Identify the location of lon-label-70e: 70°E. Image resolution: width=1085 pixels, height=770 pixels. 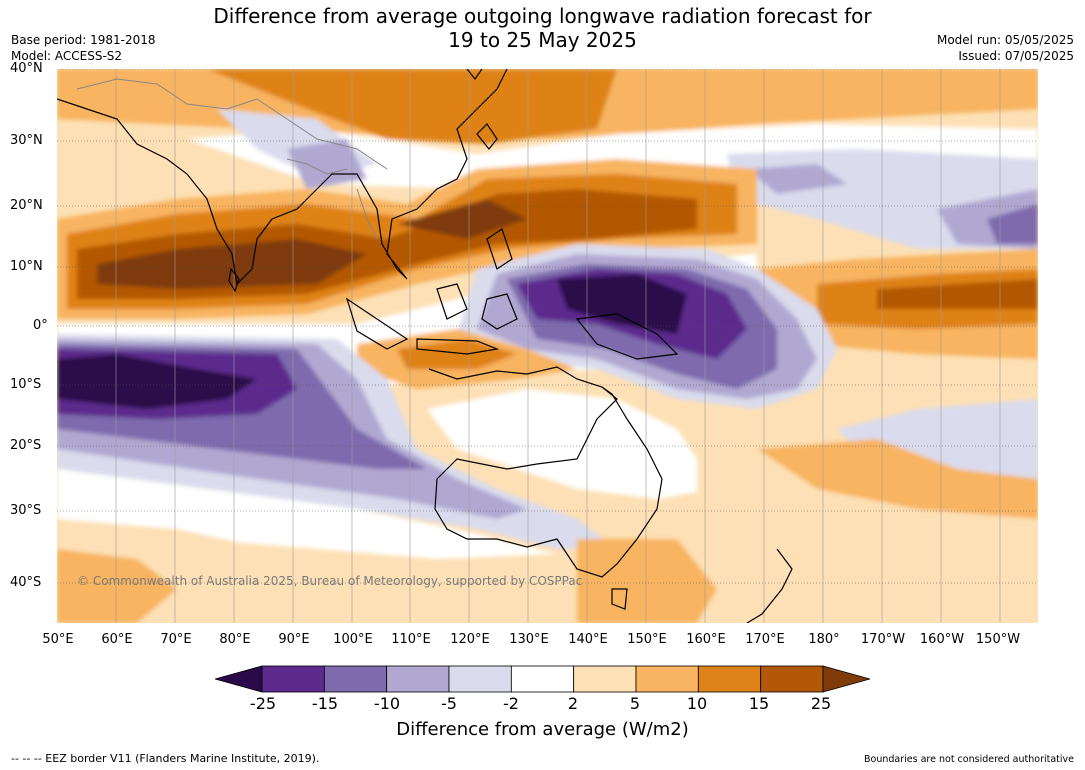
(176, 639).